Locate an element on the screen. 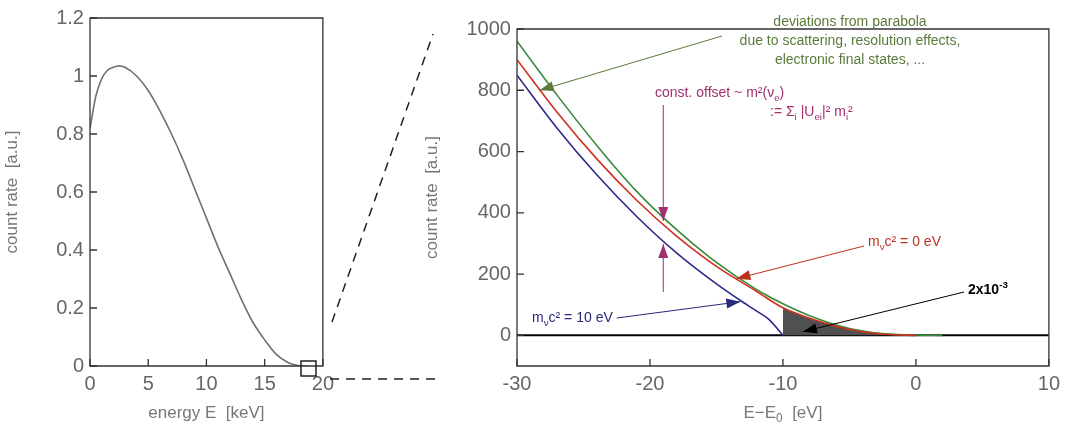 Image resolution: width=1066 pixels, height=425 pixels. y-tick-label: 0.6 is located at coordinates (70, 190).